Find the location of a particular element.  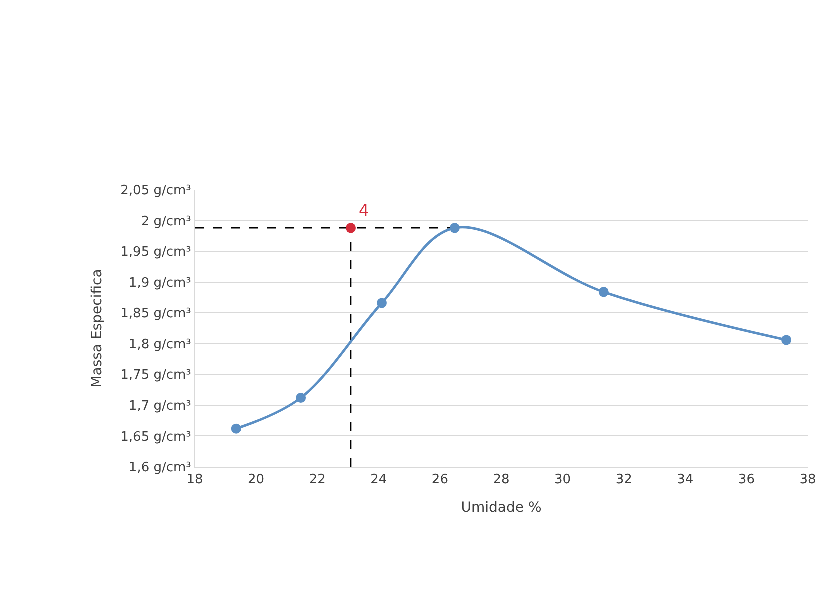

annotation: 4 is located at coordinates (364, 210).